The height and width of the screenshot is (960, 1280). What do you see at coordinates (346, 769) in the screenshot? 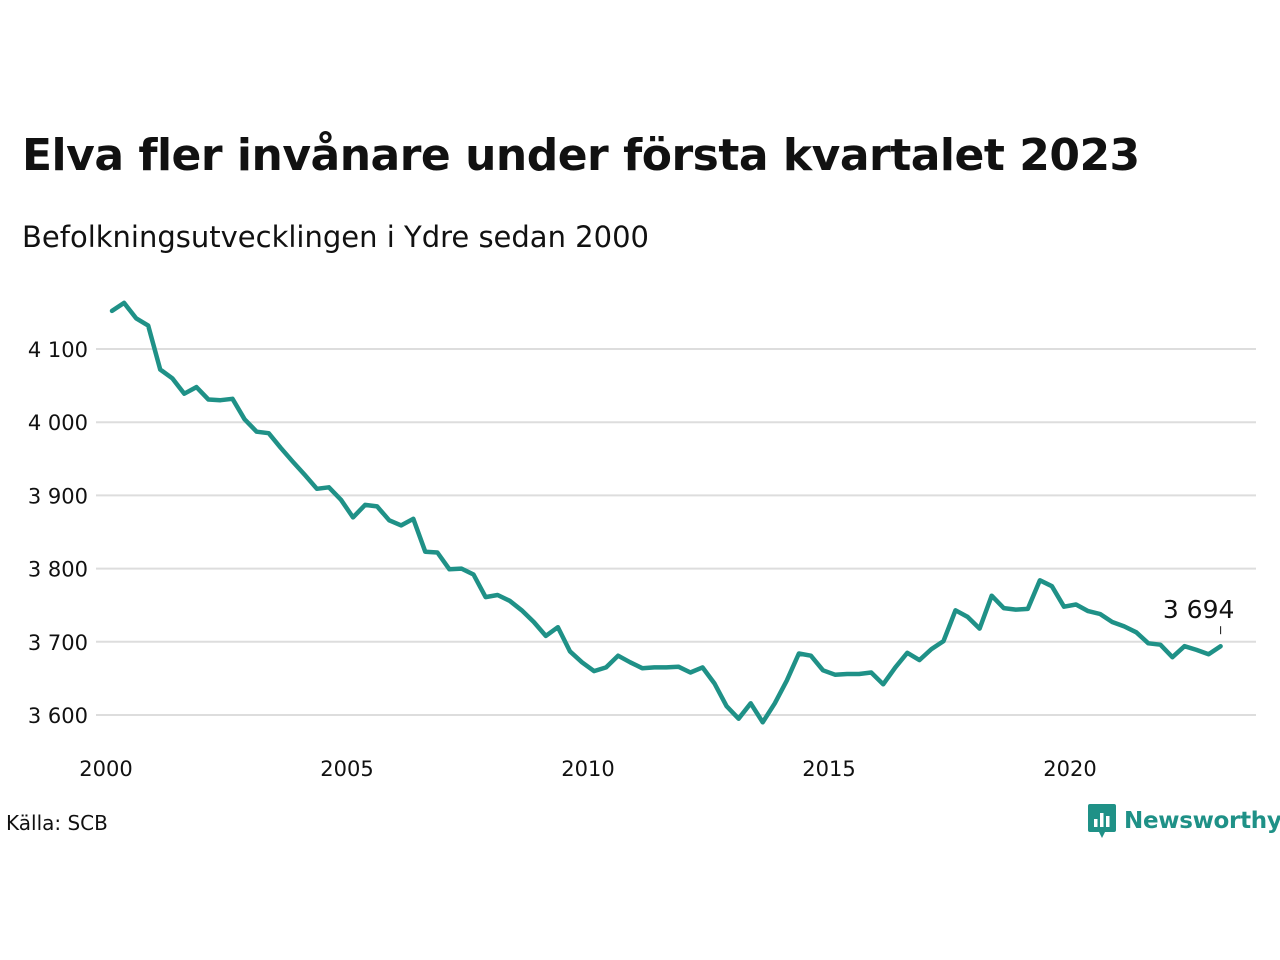
I see `x-tick-label: 2005` at bounding box center [346, 769].